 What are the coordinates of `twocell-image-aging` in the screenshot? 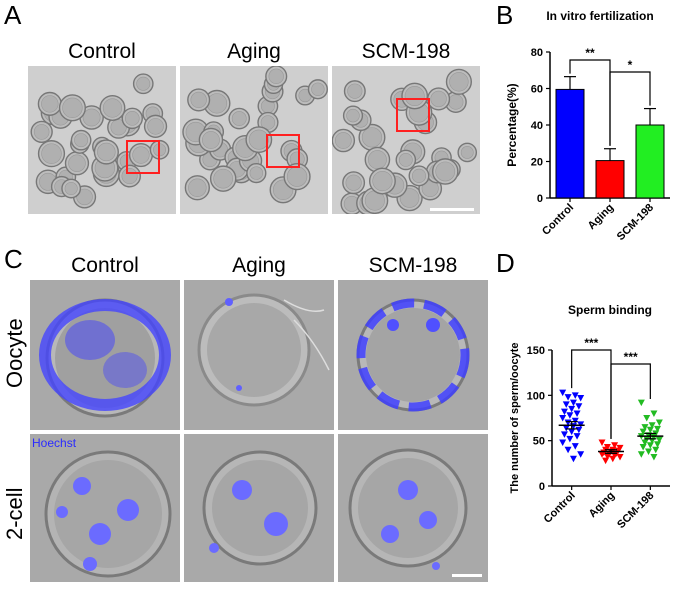 It's located at (260, 508).